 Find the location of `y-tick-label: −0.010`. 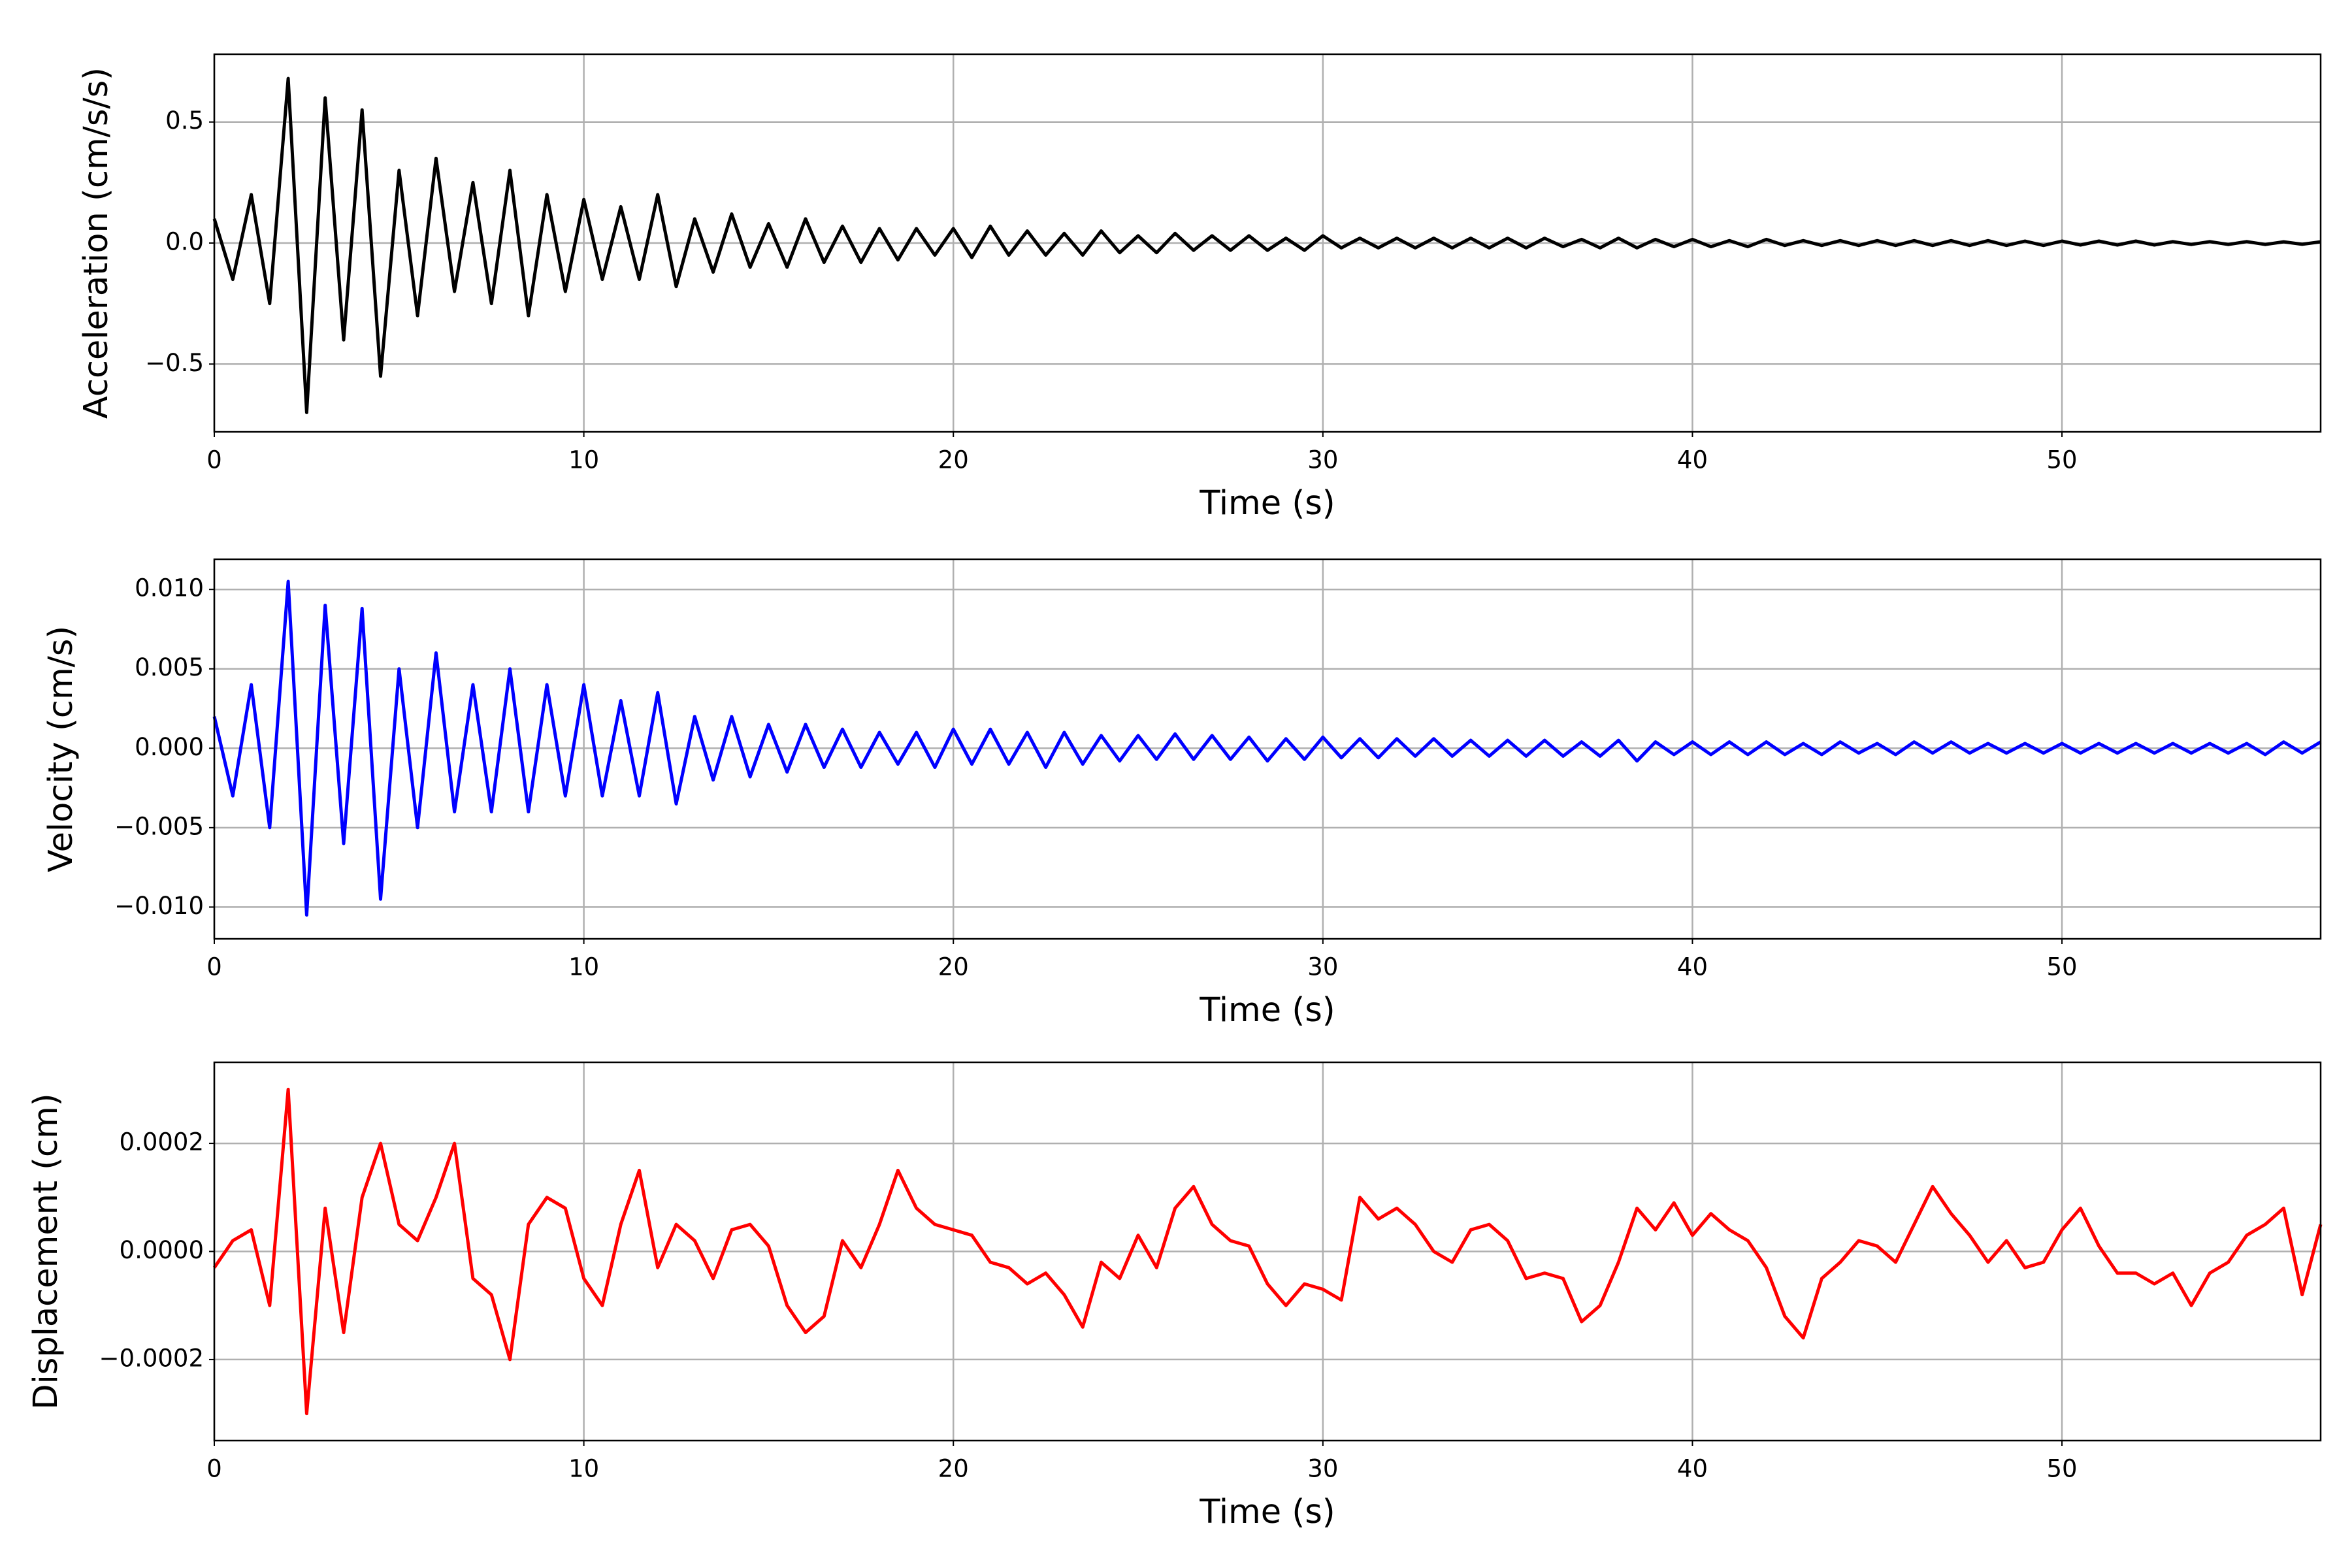

y-tick-label: −0.010 is located at coordinates (159, 906).